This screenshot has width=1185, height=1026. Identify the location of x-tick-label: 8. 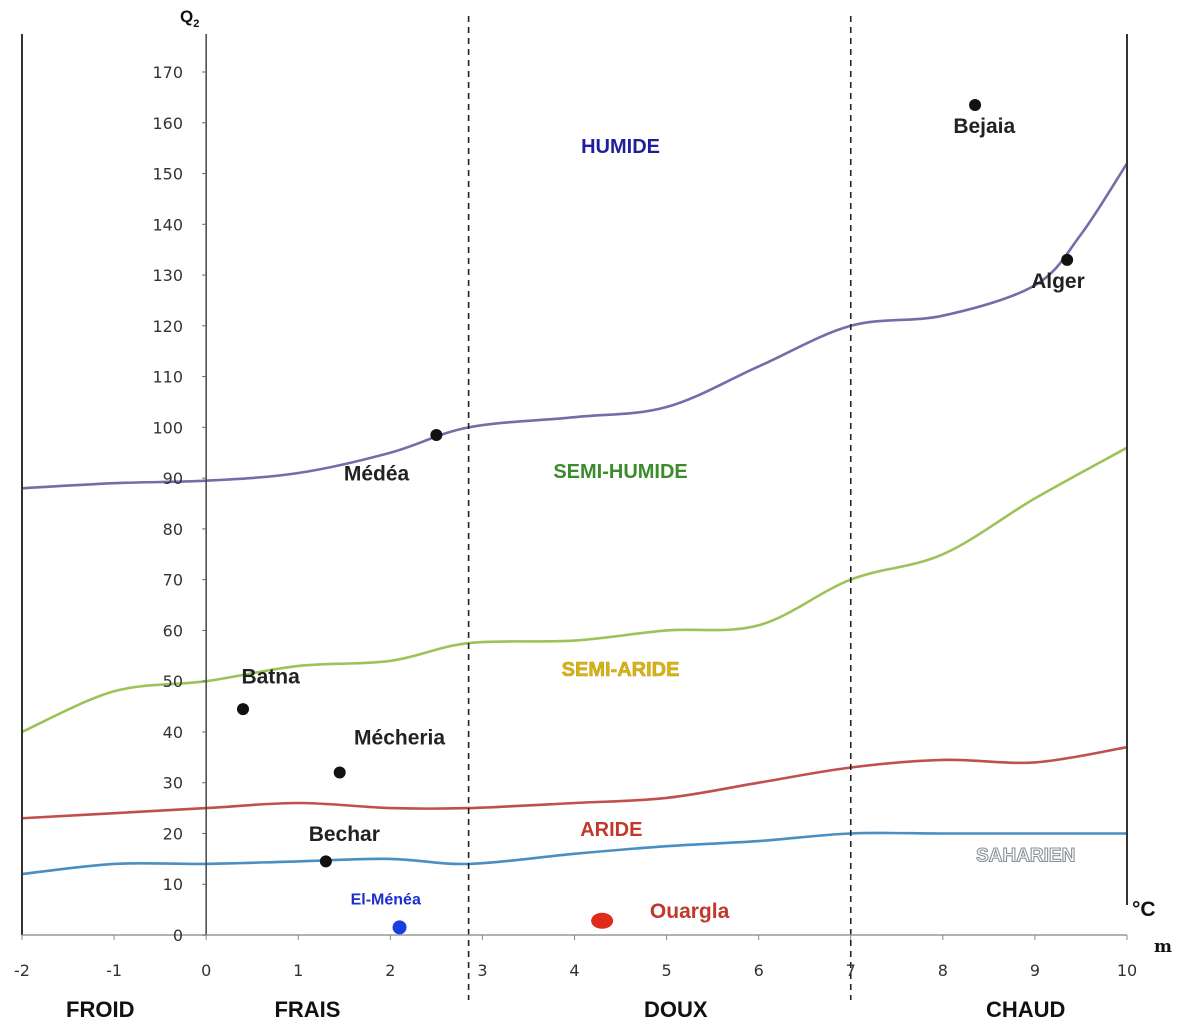
(943, 970).